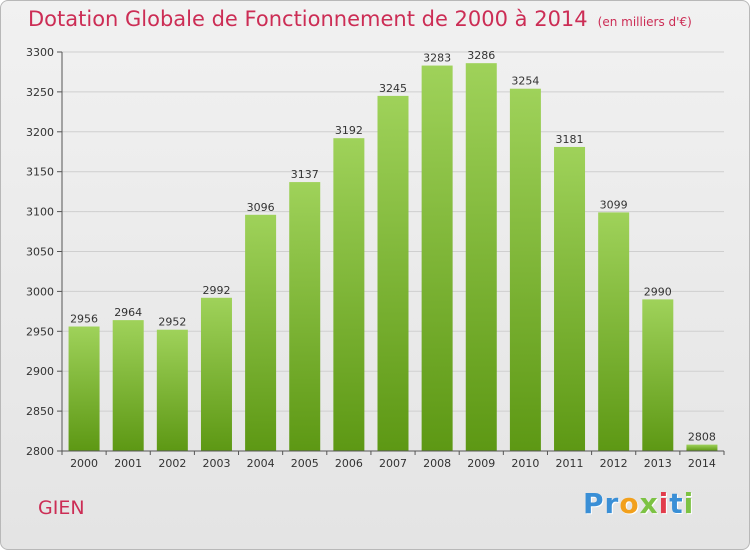 This screenshot has width=750, height=550. What do you see at coordinates (481, 463) in the screenshot?
I see `x-tick-label: 2009` at bounding box center [481, 463].